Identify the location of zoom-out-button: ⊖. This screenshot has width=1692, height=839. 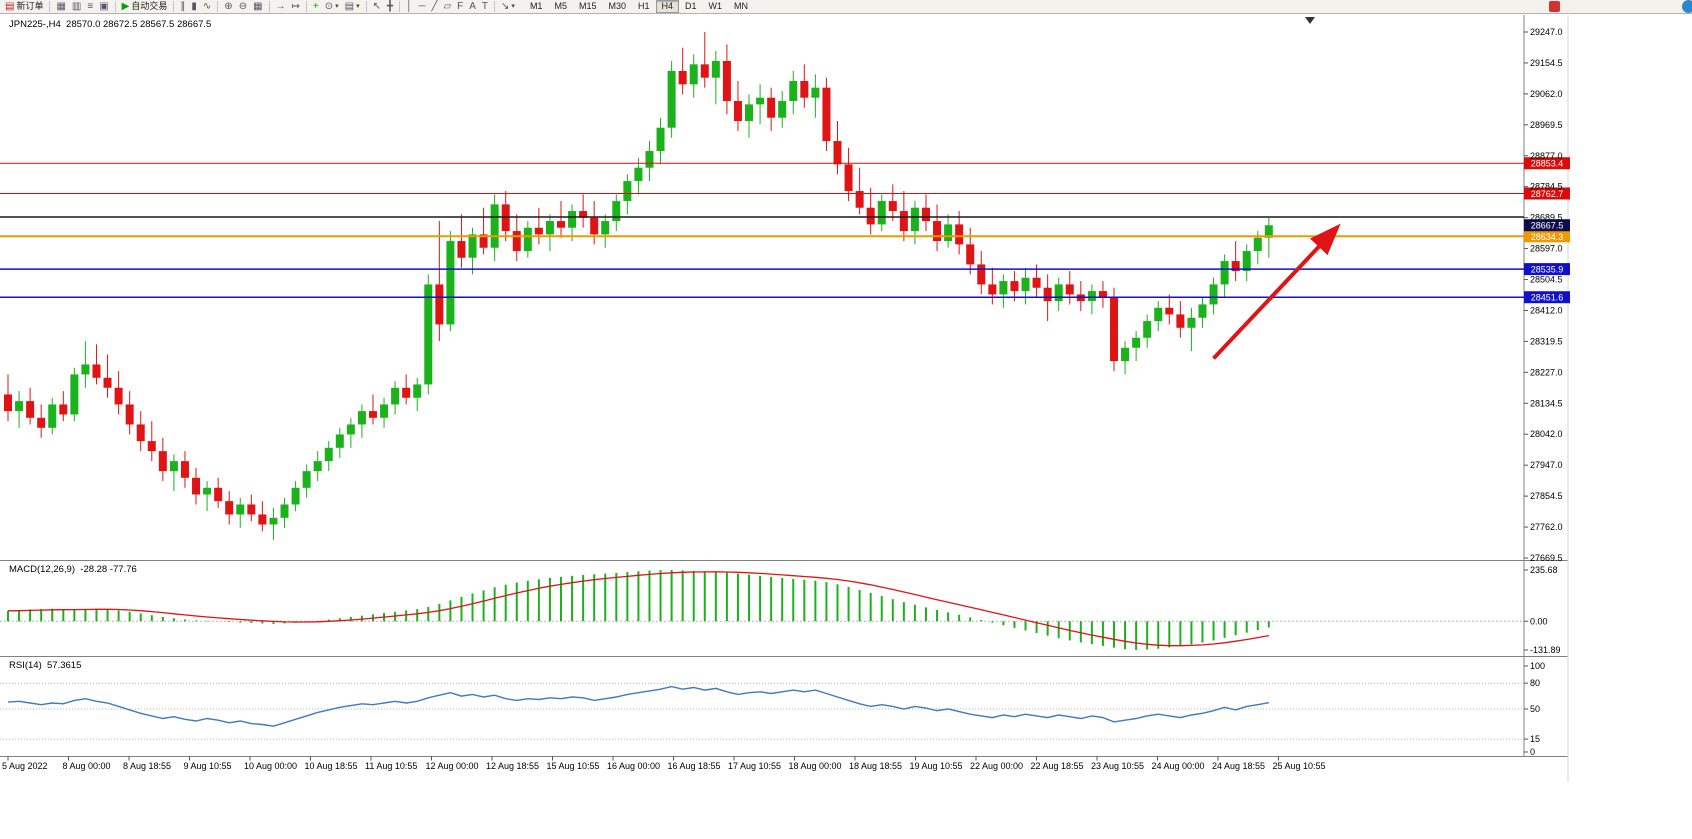
(243, 6).